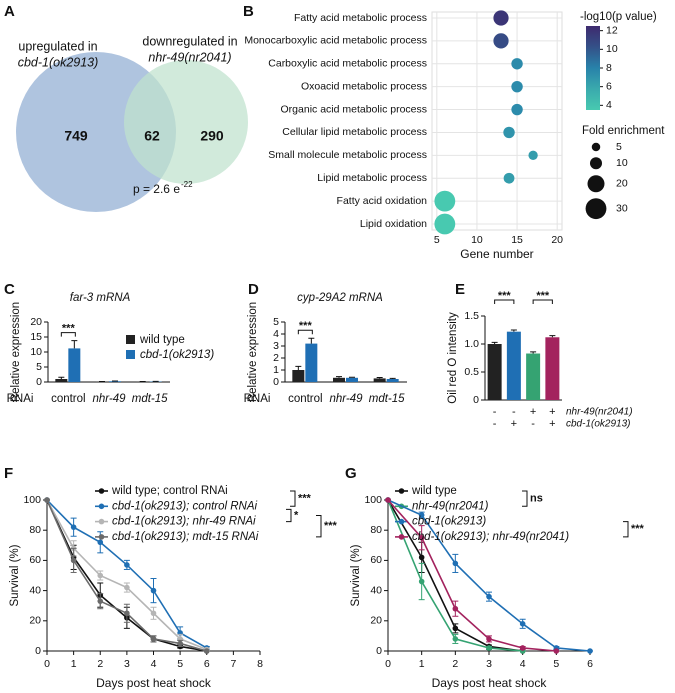 This screenshot has height=693, width=675. Describe the element at coordinates (185, 506) in the screenshot. I see `legend-label: cbd-1(ok2913); control RNAi` at that location.